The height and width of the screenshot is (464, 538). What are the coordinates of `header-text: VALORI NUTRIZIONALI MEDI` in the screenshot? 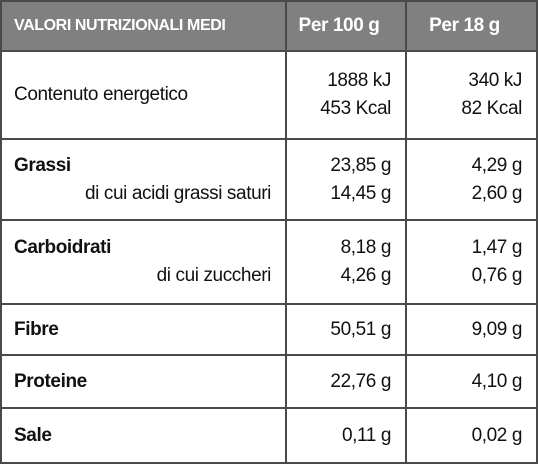 It's located at (120, 25).